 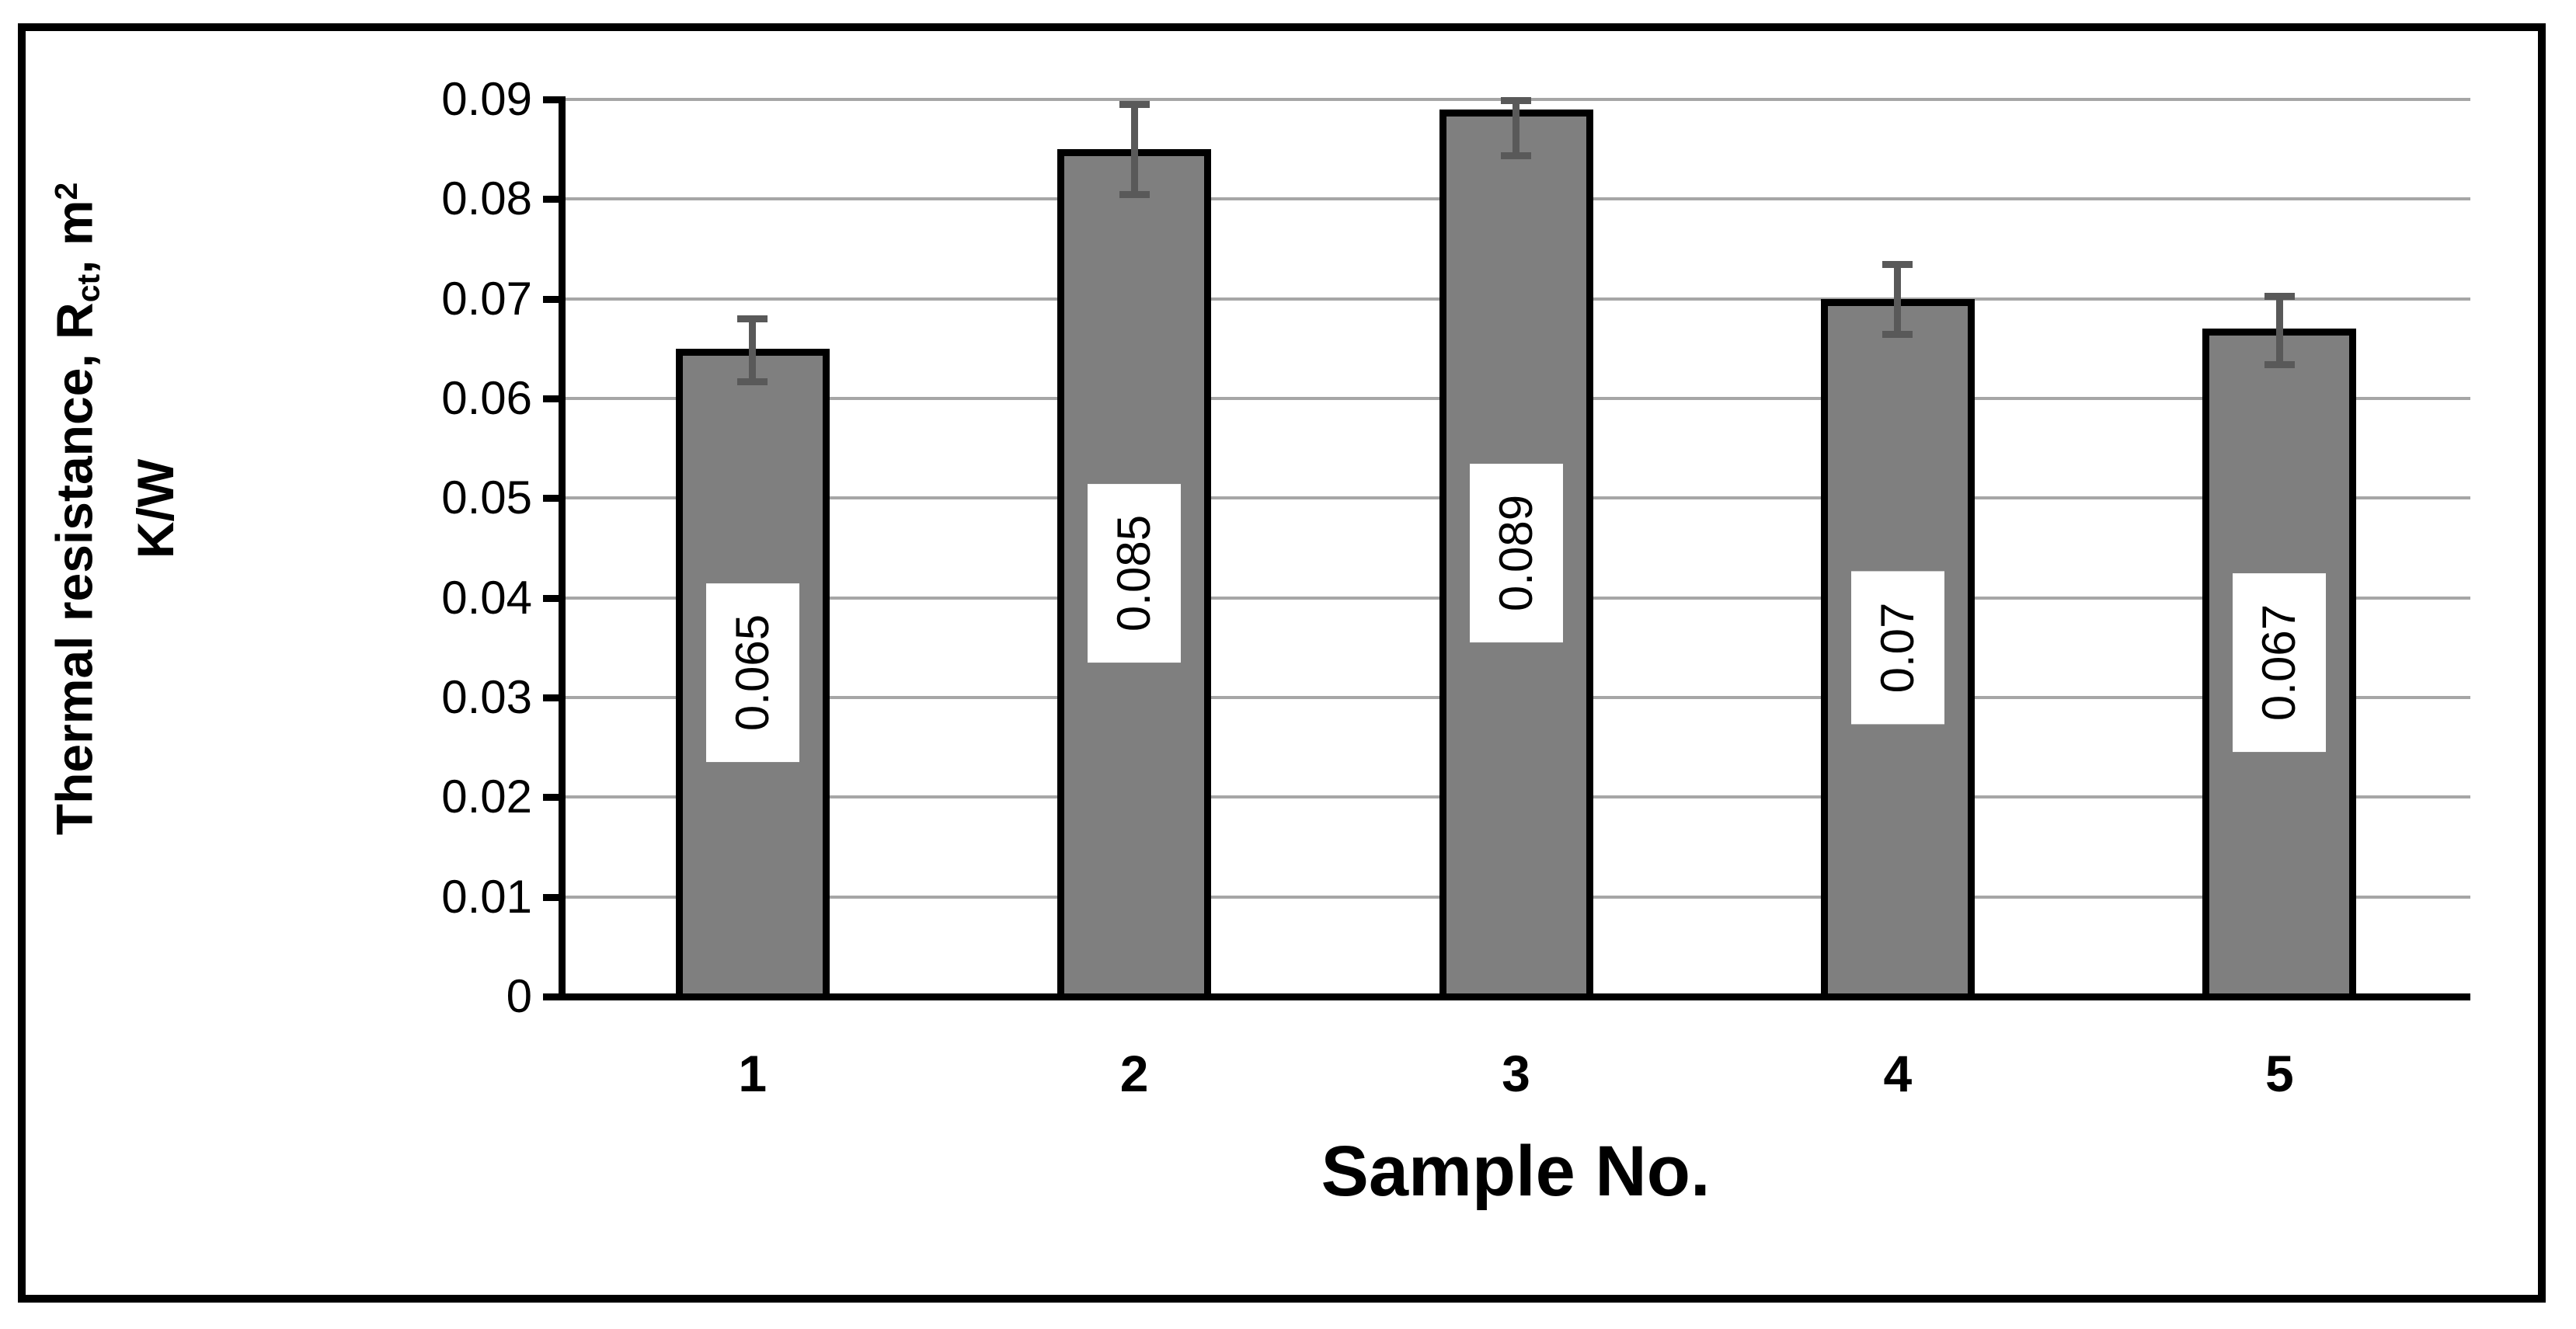 What do you see at coordinates (486, 198) in the screenshot?
I see `y-tick-label: 0.08` at bounding box center [486, 198].